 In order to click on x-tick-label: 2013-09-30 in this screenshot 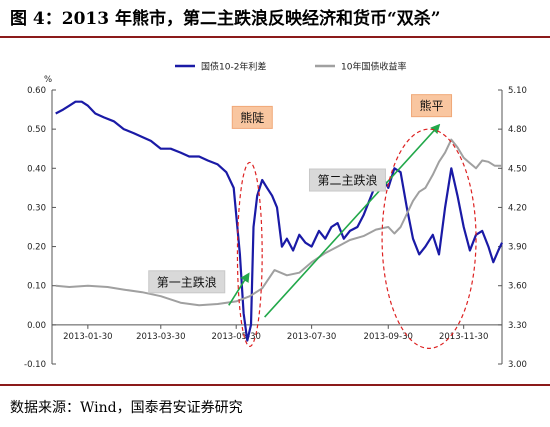, I will do `click(388, 337)`.